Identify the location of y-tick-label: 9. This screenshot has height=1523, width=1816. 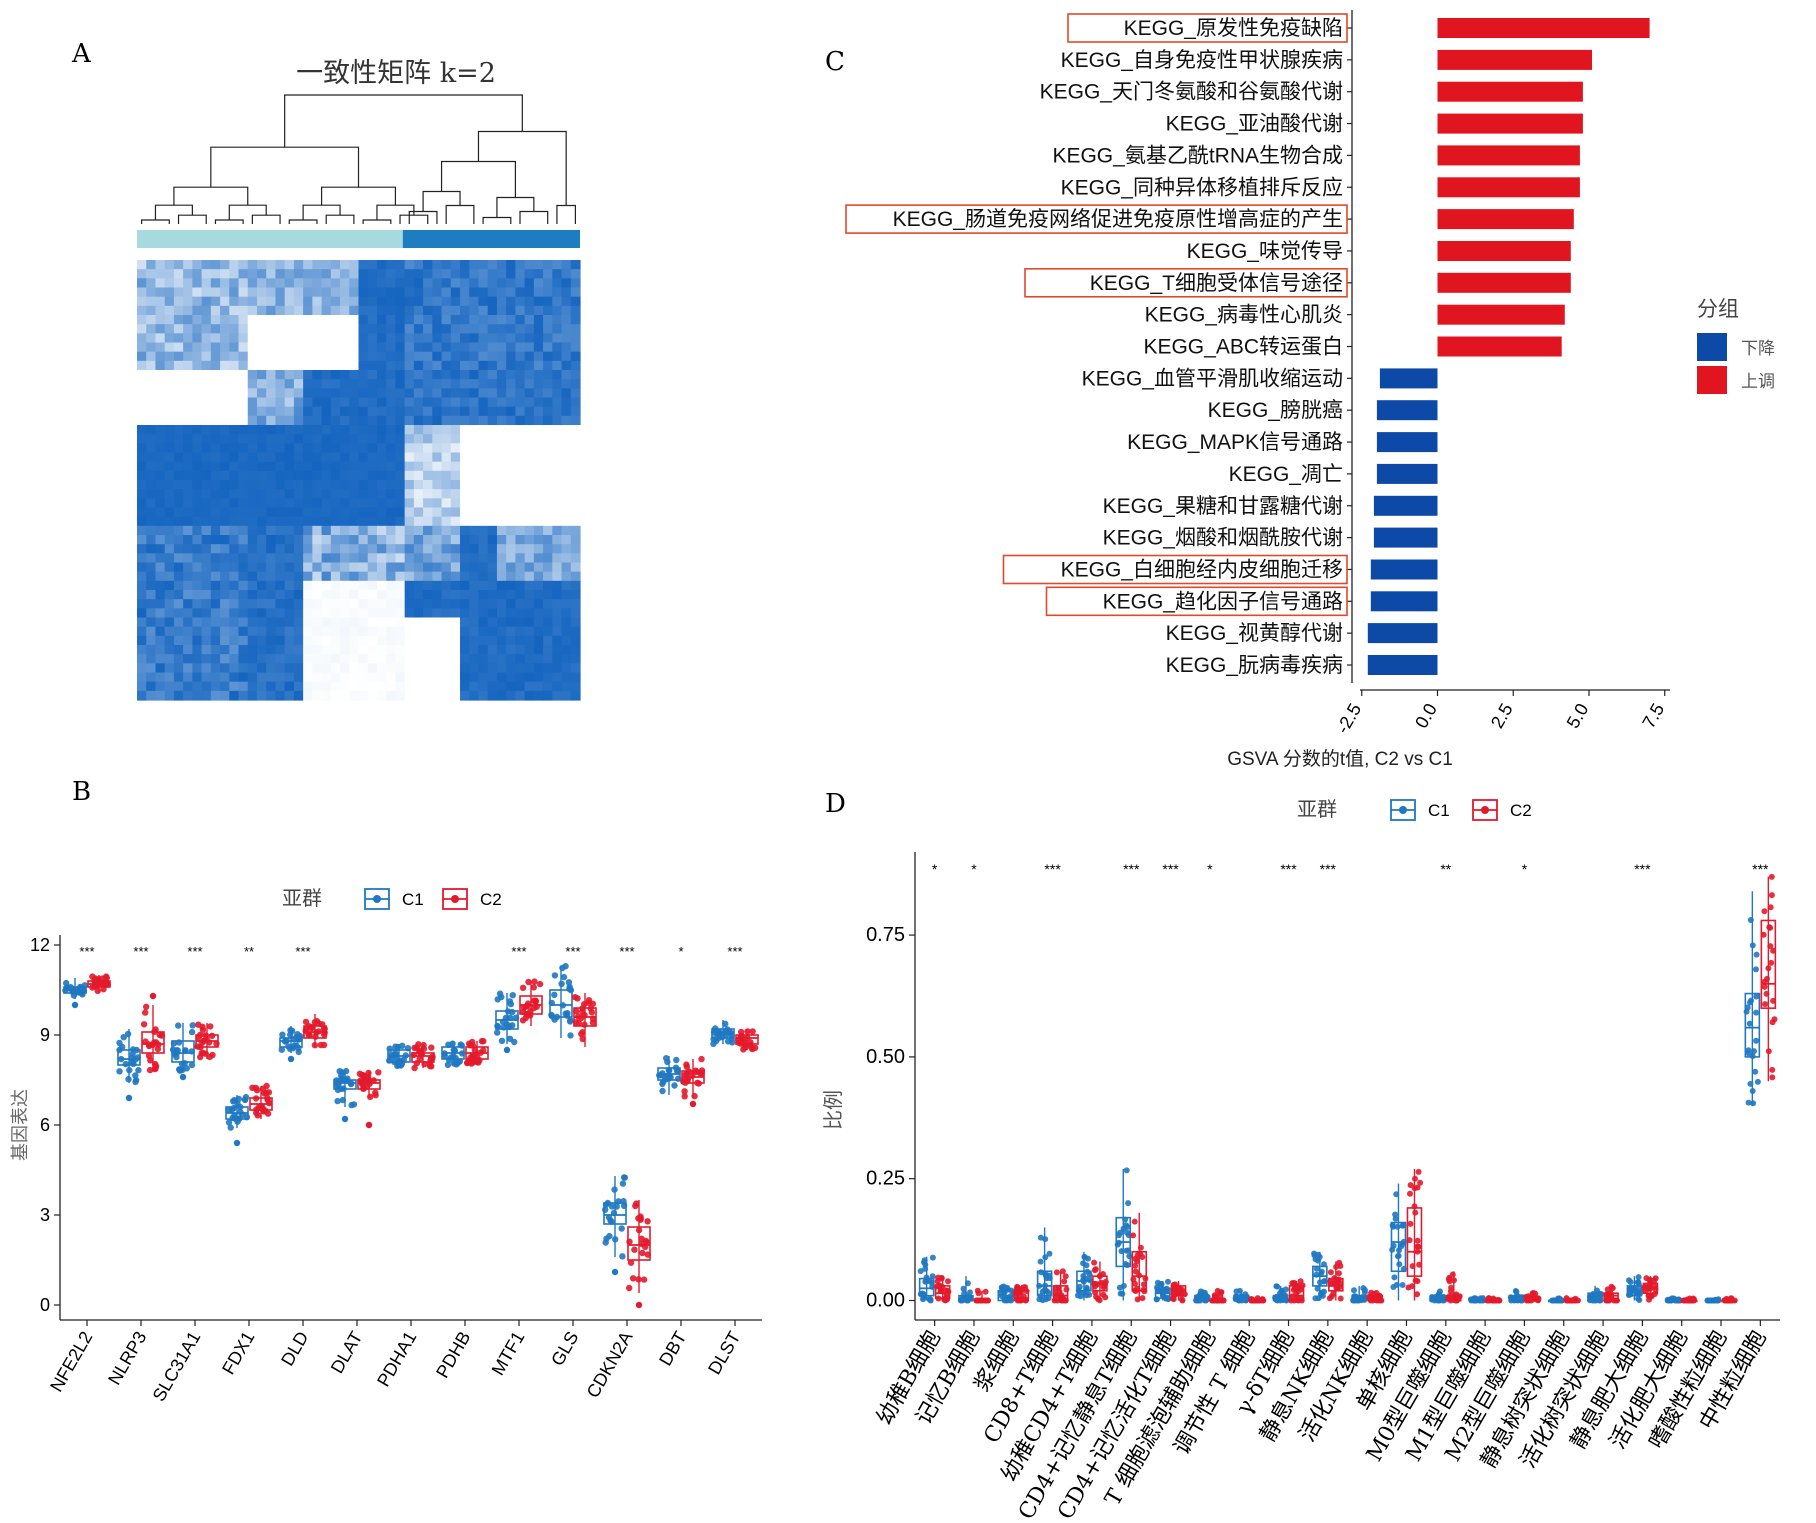
(45, 1035).